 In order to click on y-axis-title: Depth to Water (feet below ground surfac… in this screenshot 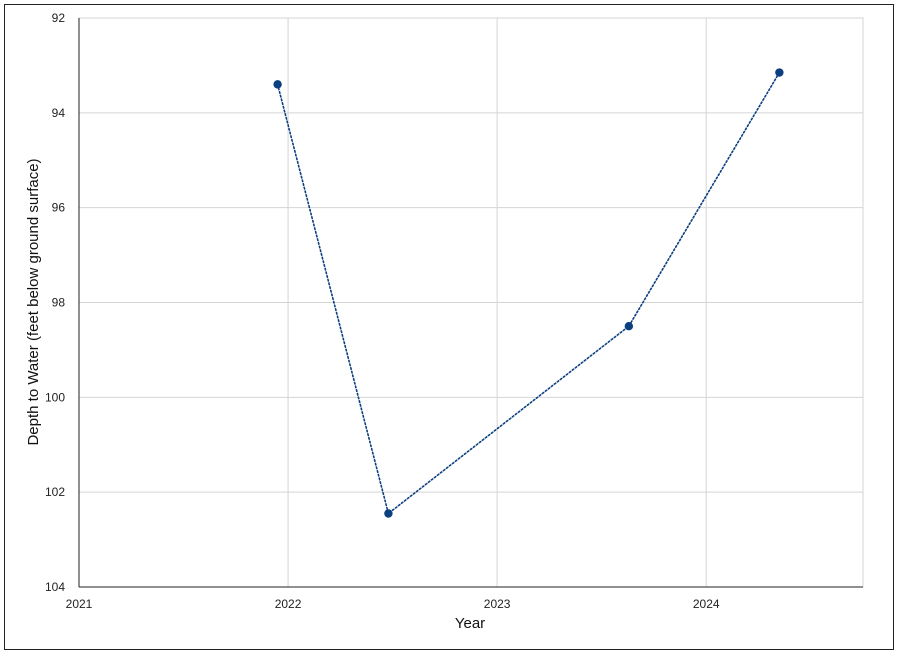, I will do `click(33, 301)`.